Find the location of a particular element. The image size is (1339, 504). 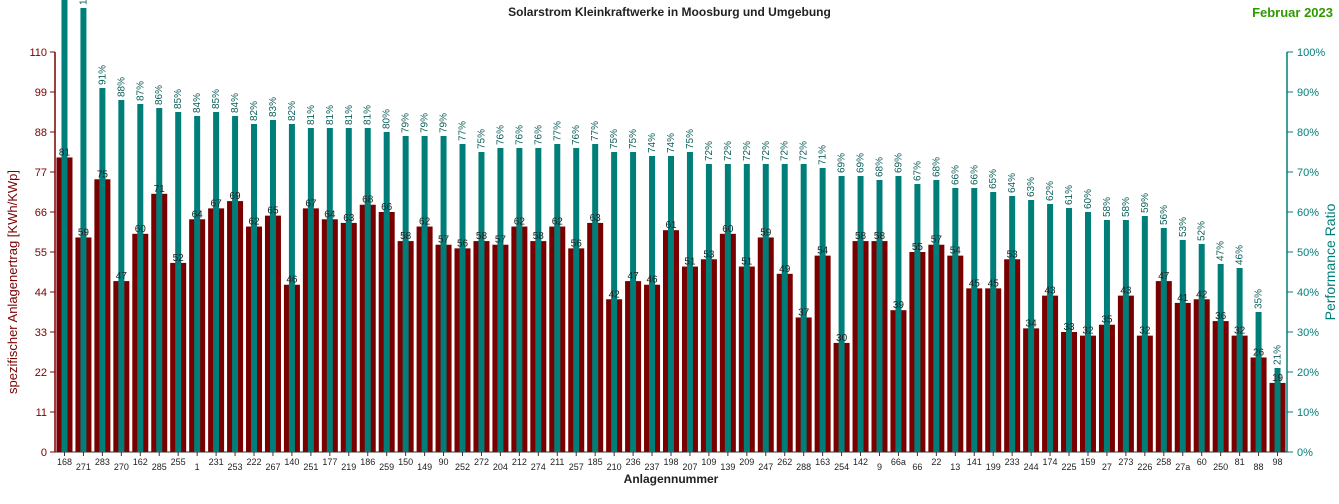

right-tick-label: 60% is located at coordinates (1308, 213).